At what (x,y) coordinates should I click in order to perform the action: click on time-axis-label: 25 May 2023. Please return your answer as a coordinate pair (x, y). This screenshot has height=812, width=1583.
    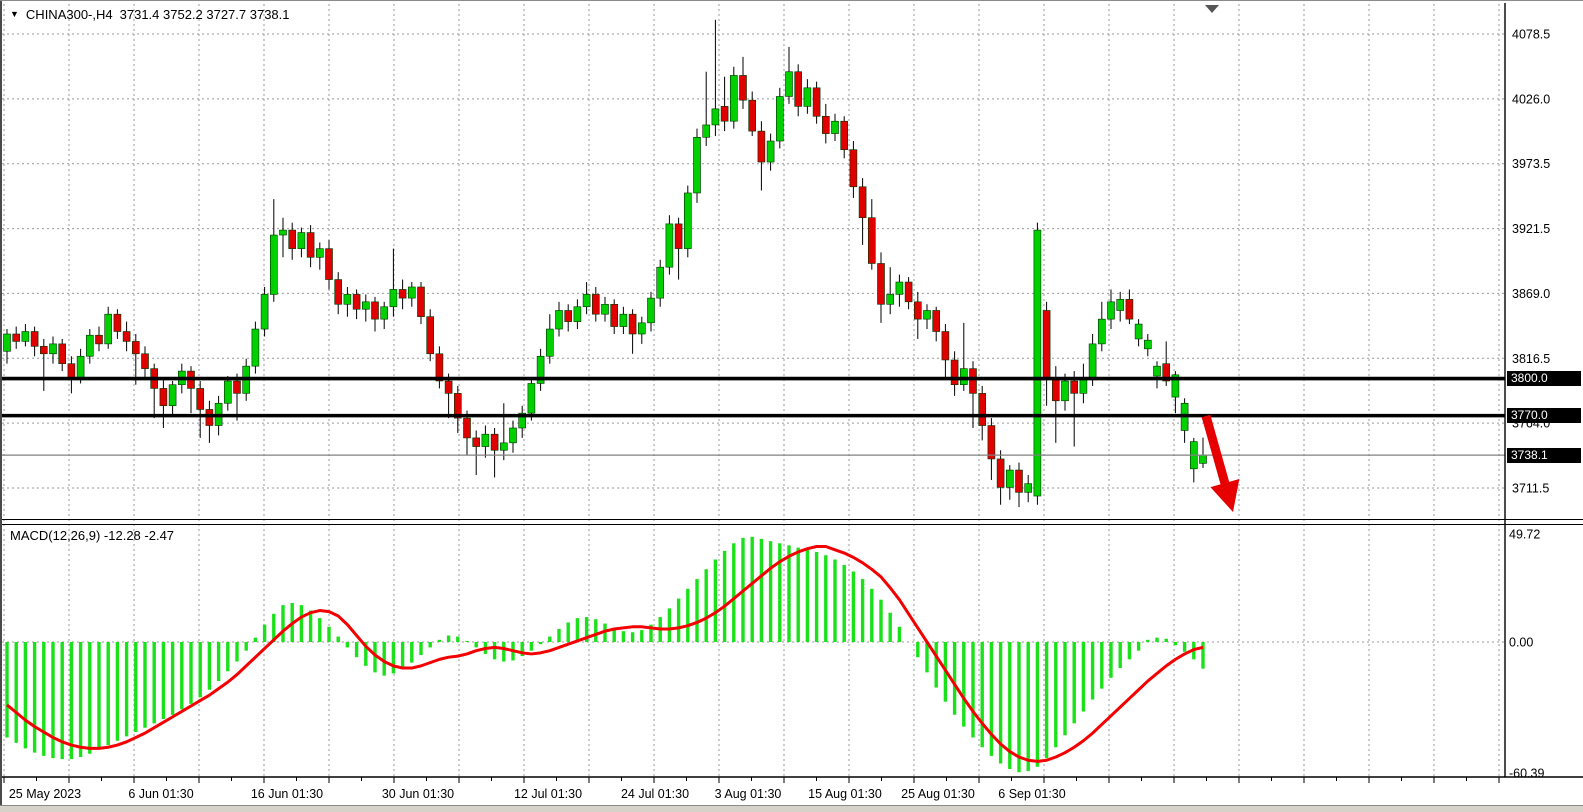
    Looking at the image, I should click on (45, 794).